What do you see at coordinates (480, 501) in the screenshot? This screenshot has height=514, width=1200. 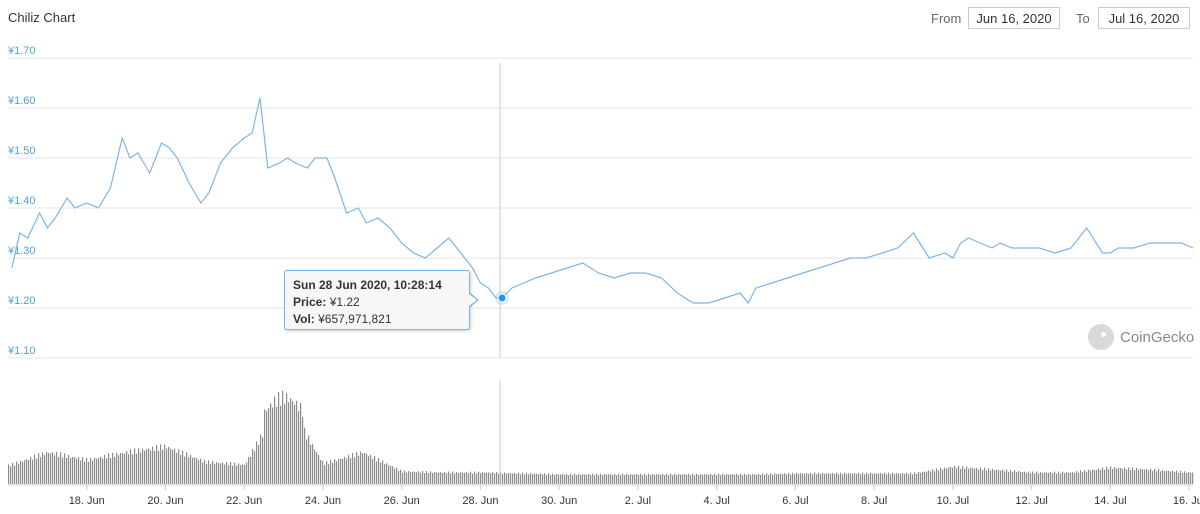 I see `x-tick-label: 28. Jun` at bounding box center [480, 501].